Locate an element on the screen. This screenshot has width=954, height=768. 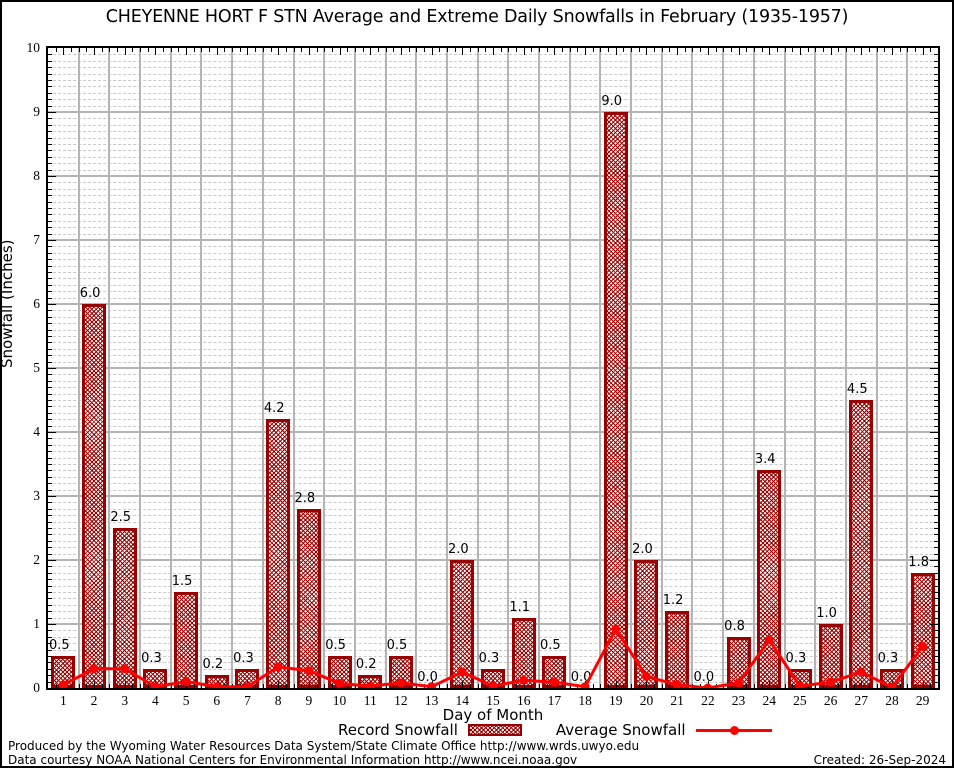
bar-value-label-day-20: 2.0 is located at coordinates (642, 549).